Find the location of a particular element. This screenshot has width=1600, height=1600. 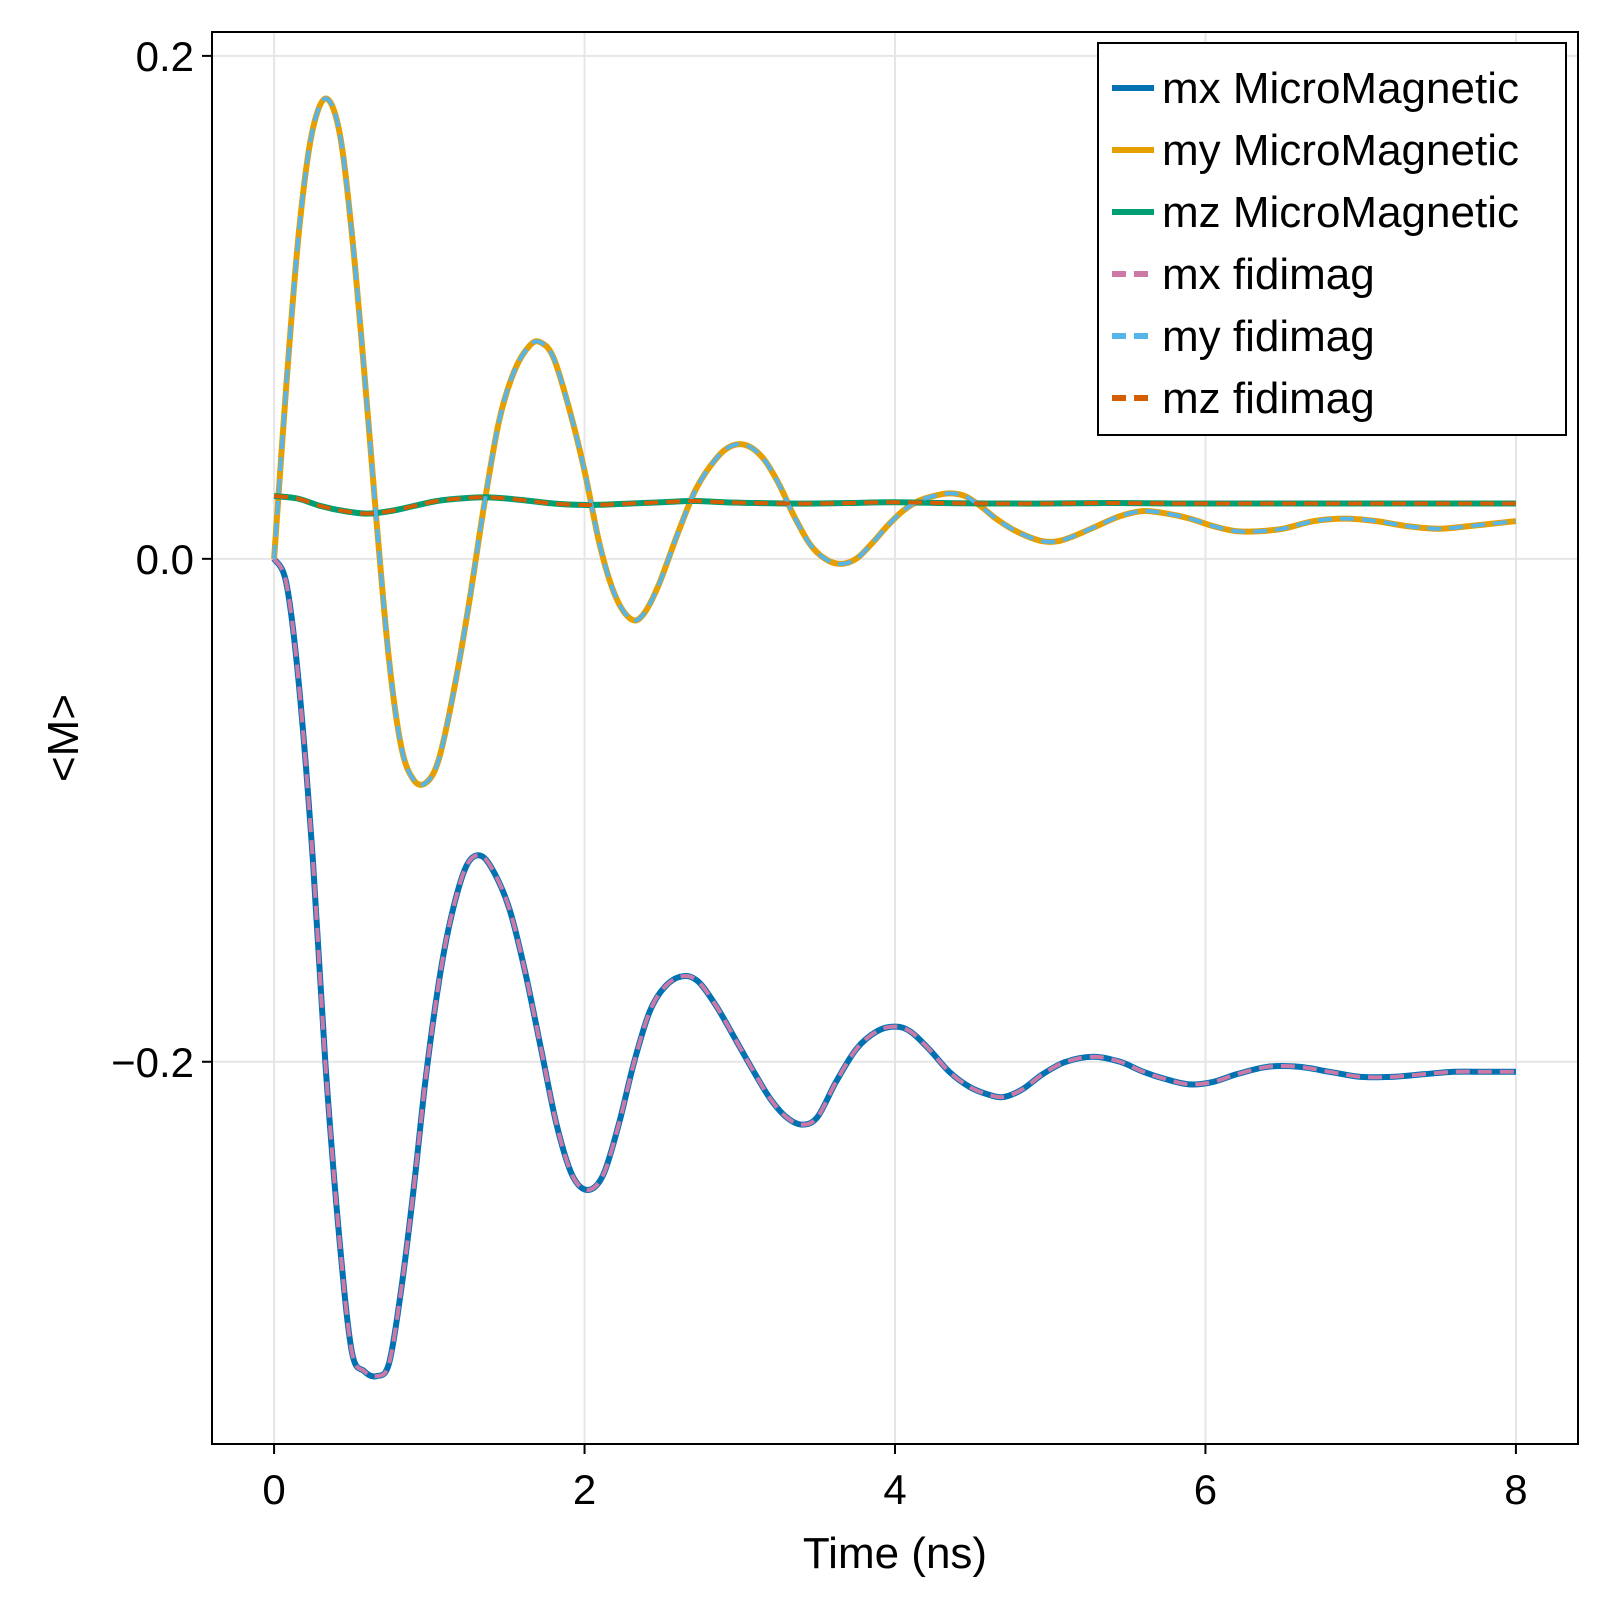

y-tick-label: 0.2 is located at coordinates (165, 56).